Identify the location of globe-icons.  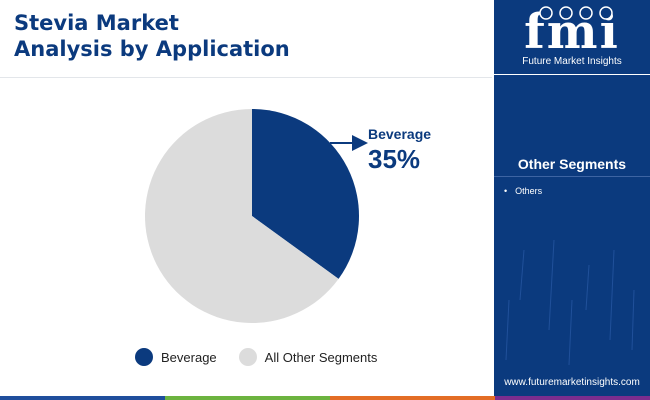
(576, 13).